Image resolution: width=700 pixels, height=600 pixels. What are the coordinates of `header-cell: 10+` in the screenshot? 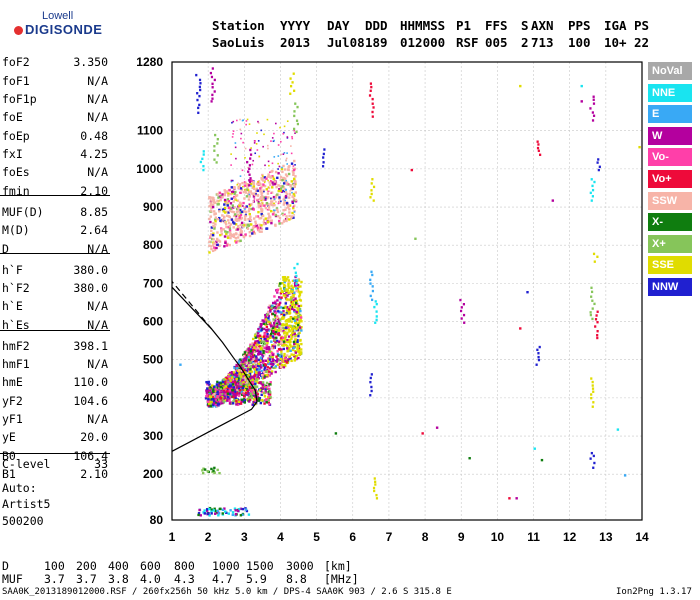 It's located at (615, 42).